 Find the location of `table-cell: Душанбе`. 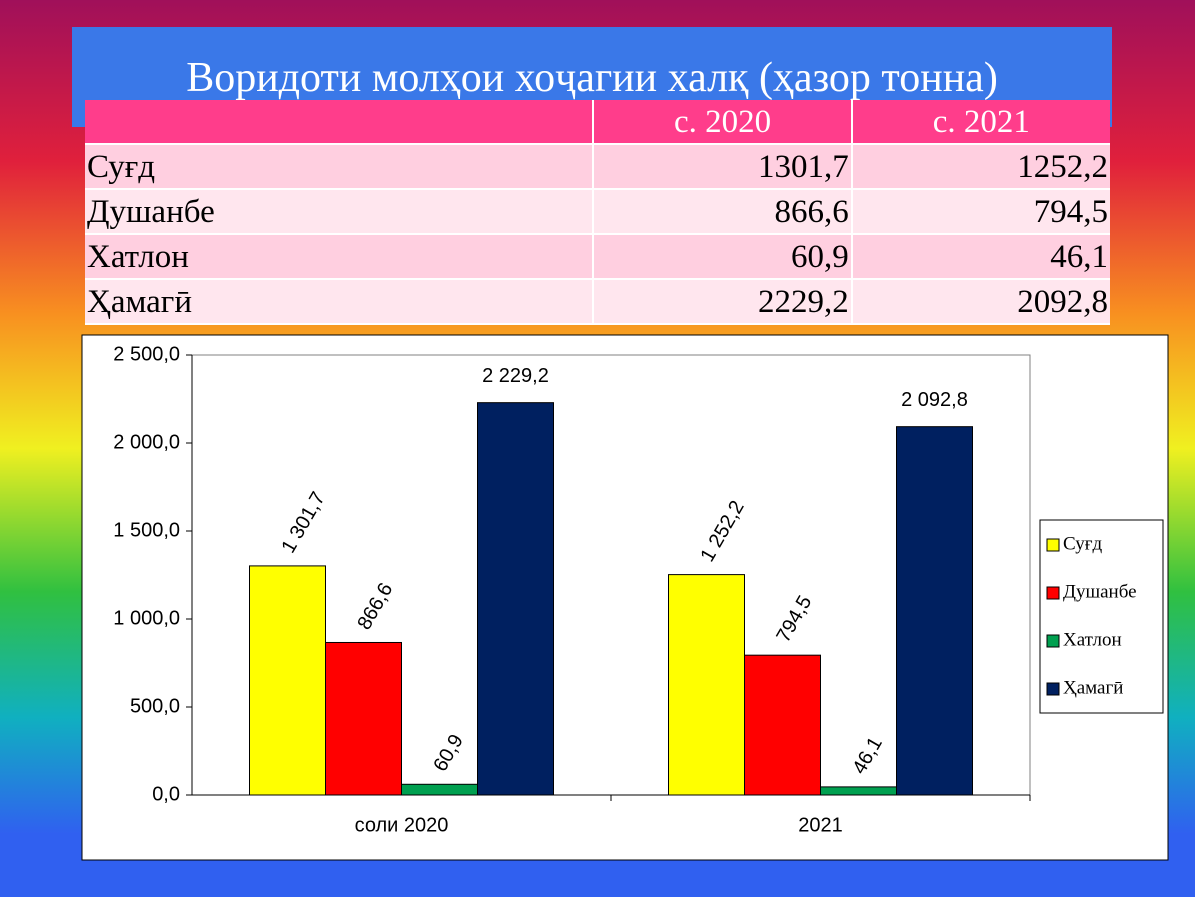

table-cell: Душанбе is located at coordinates (339, 212).